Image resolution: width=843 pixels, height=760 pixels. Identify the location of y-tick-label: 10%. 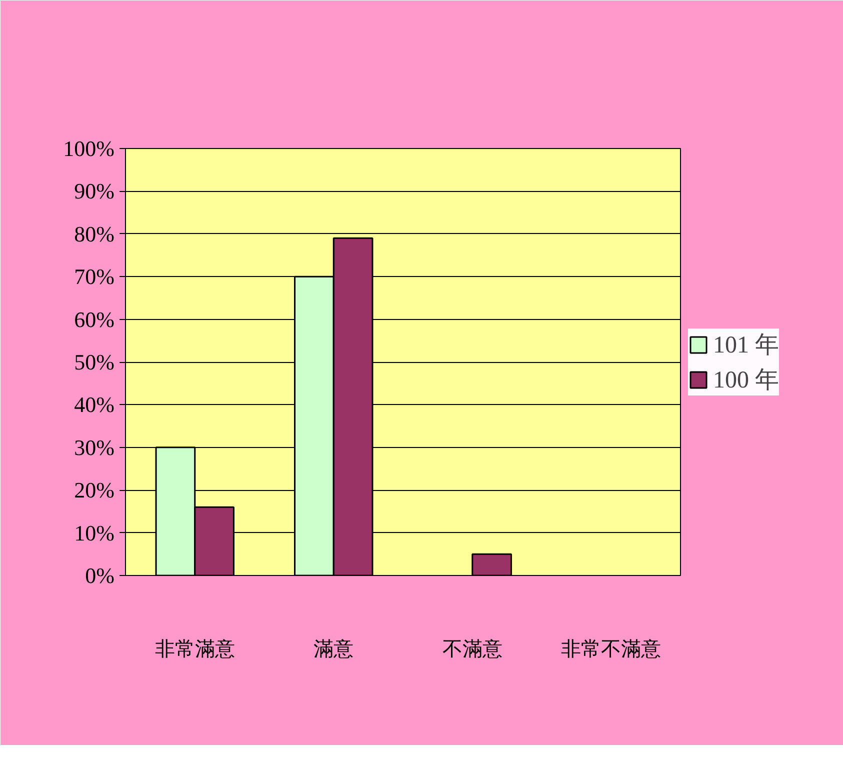
(94, 533).